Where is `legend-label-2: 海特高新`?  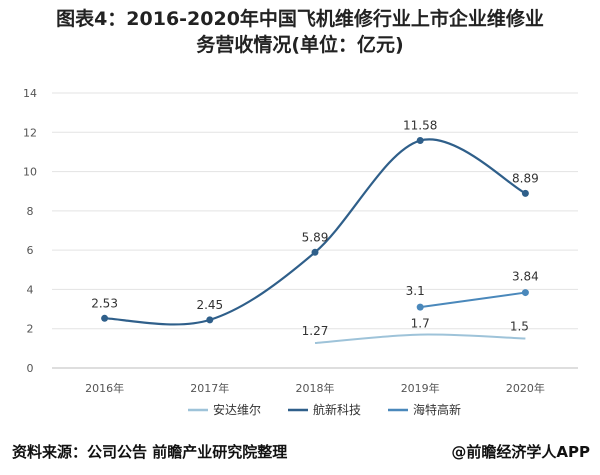 legend-label-2: 海特高新 is located at coordinates (437, 409).